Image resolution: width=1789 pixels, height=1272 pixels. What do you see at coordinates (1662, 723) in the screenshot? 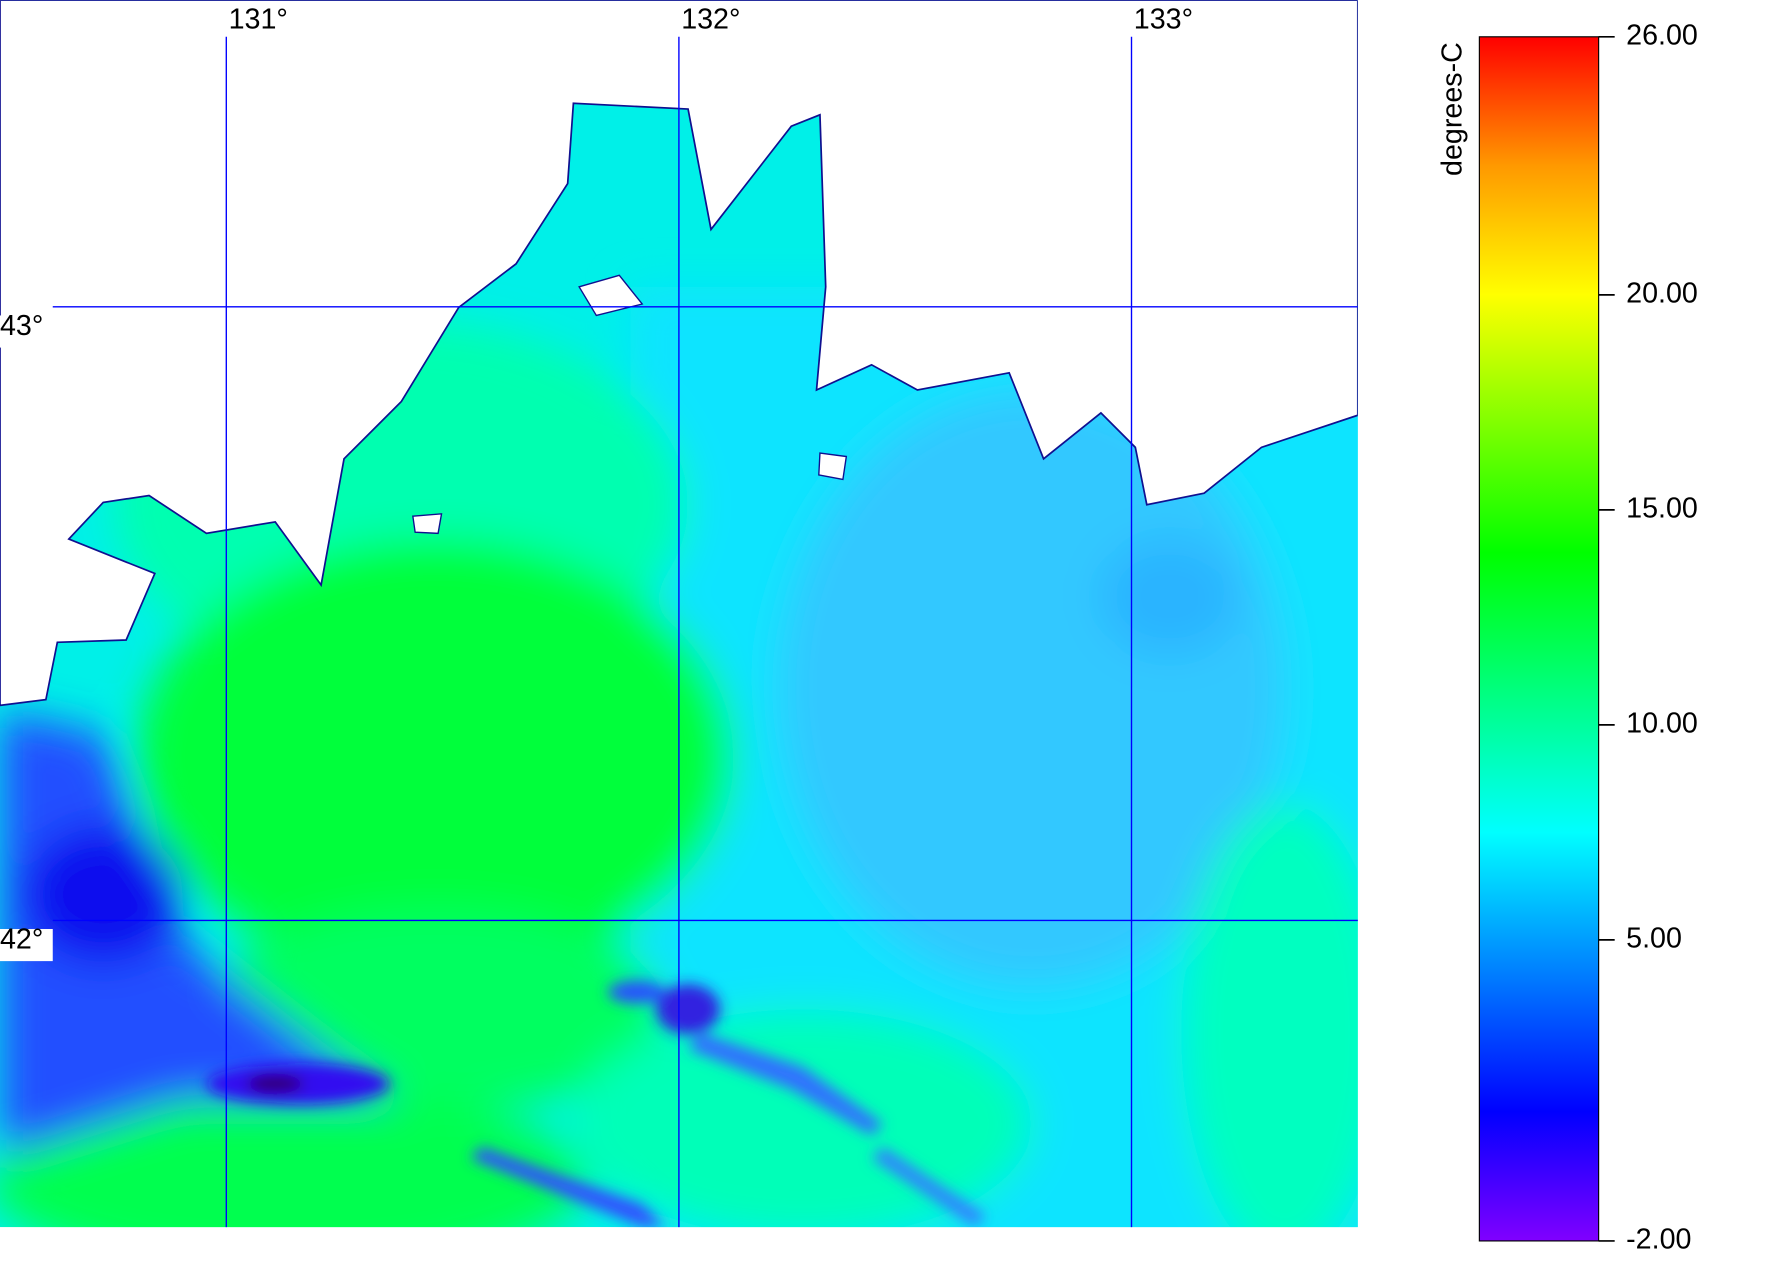
I see `tick-label: 10.00` at bounding box center [1662, 723].